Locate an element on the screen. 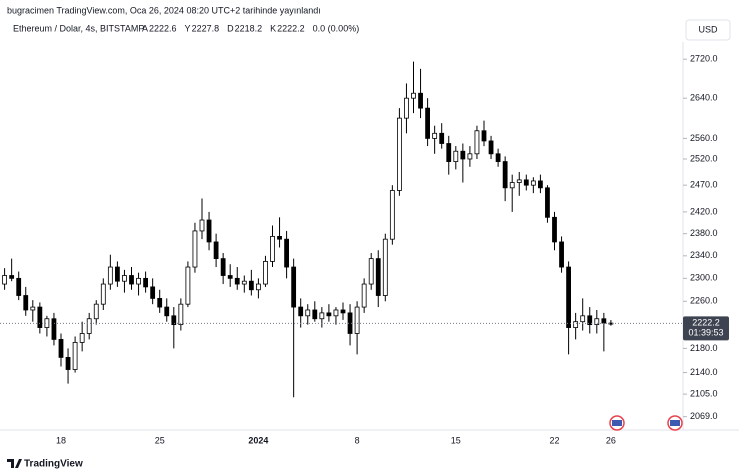 This screenshot has width=739, height=475. y-tick-label: 2069.0 is located at coordinates (704, 416).